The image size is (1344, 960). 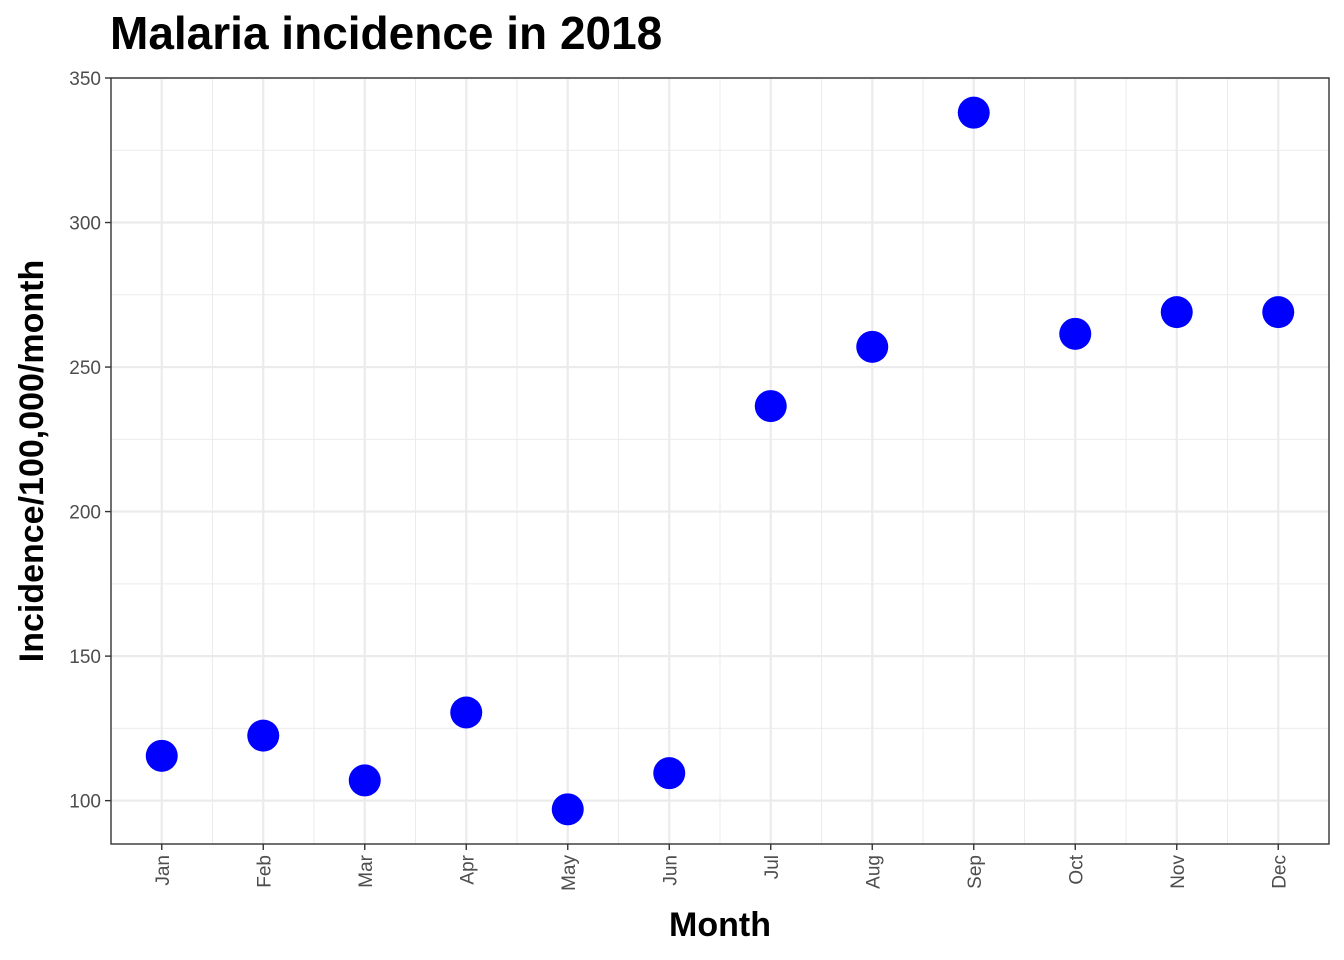 I want to click on x-tick-label: Feb, so click(x=264, y=871).